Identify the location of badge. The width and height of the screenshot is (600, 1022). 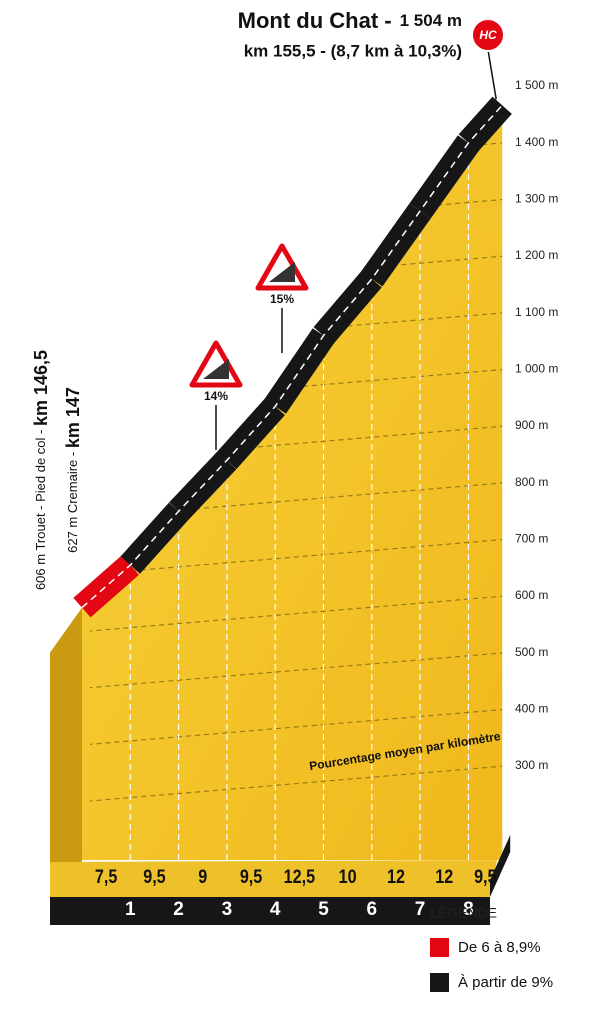
(488, 35).